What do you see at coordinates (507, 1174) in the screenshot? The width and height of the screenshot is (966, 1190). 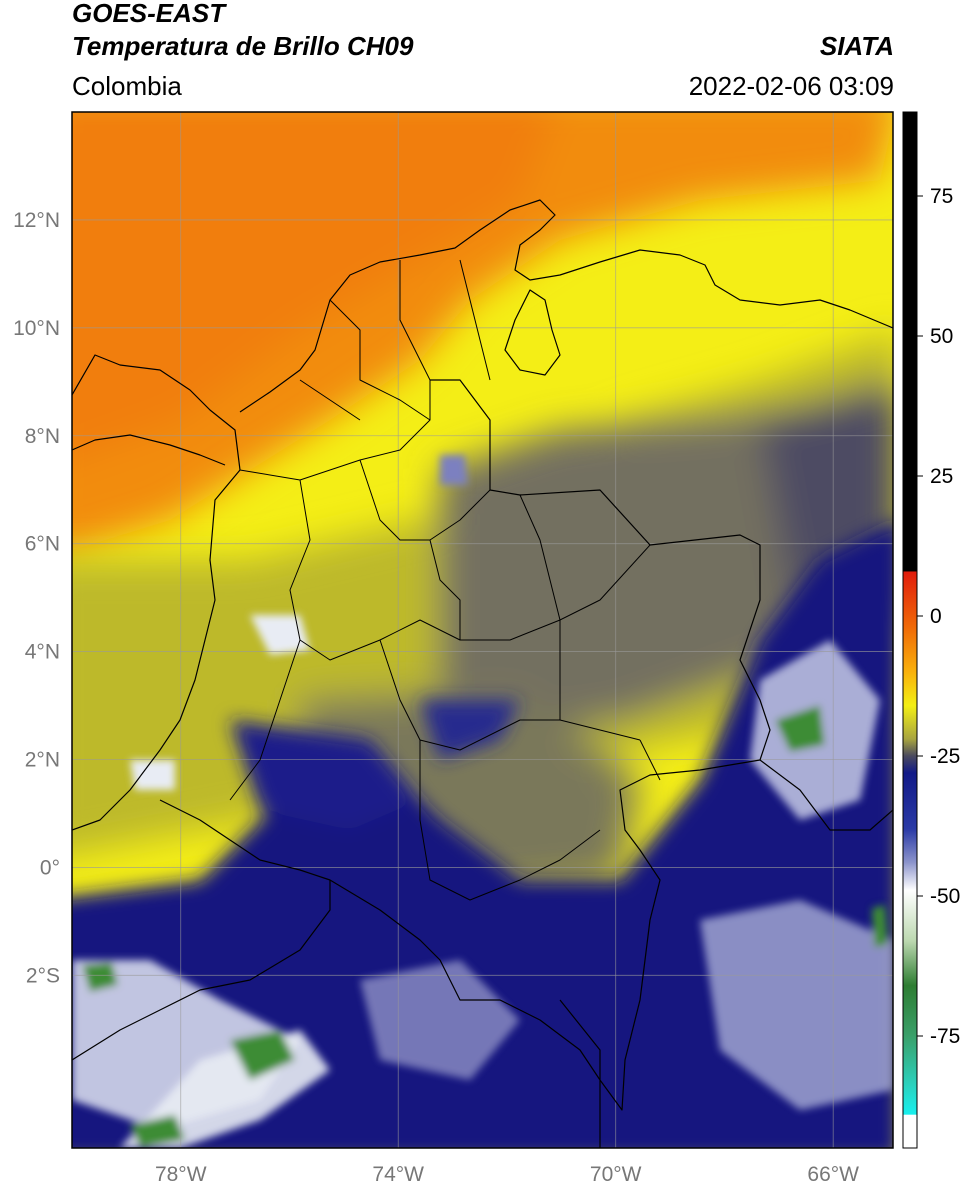 I see `longitude-labels: 78°W 74°W 70°W 66°W` at bounding box center [507, 1174].